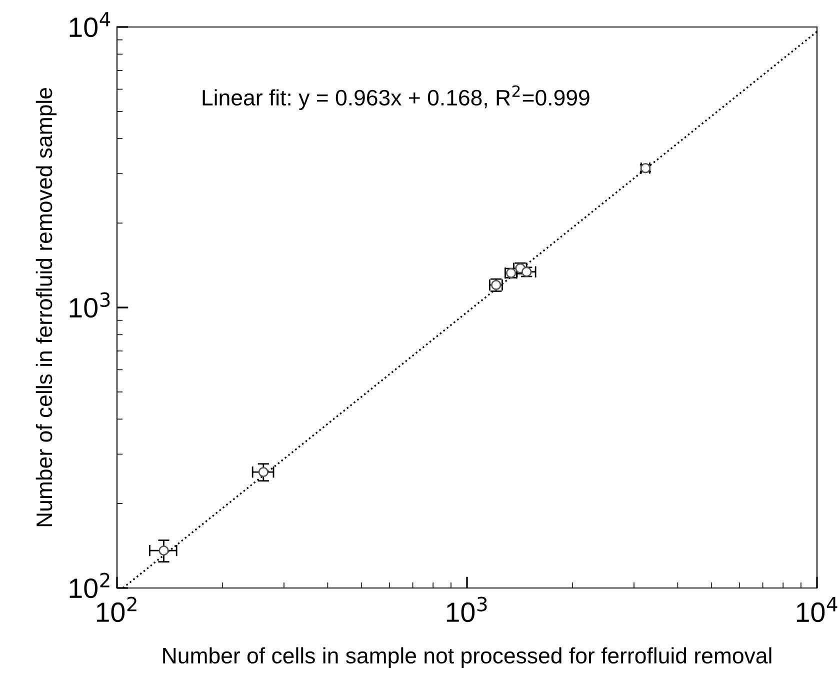 The image size is (839, 691). Describe the element at coordinates (396, 97) in the screenshot. I see `annotation: Linear fit: y = 0.963x + 0.168, R$^{2}$=0.999` at that location.